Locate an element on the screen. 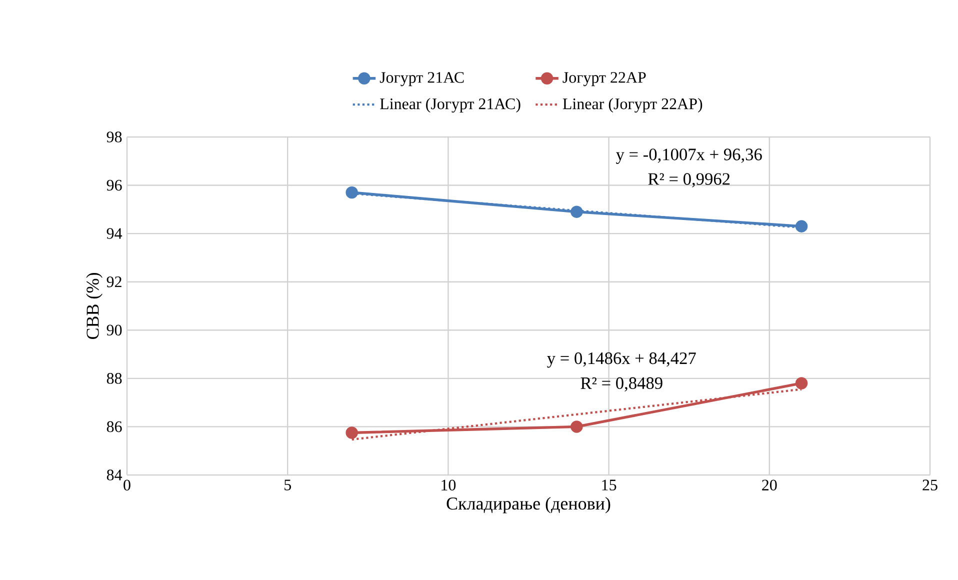 The height and width of the screenshot is (580, 958). y-tick-label: 84 is located at coordinates (114, 475).